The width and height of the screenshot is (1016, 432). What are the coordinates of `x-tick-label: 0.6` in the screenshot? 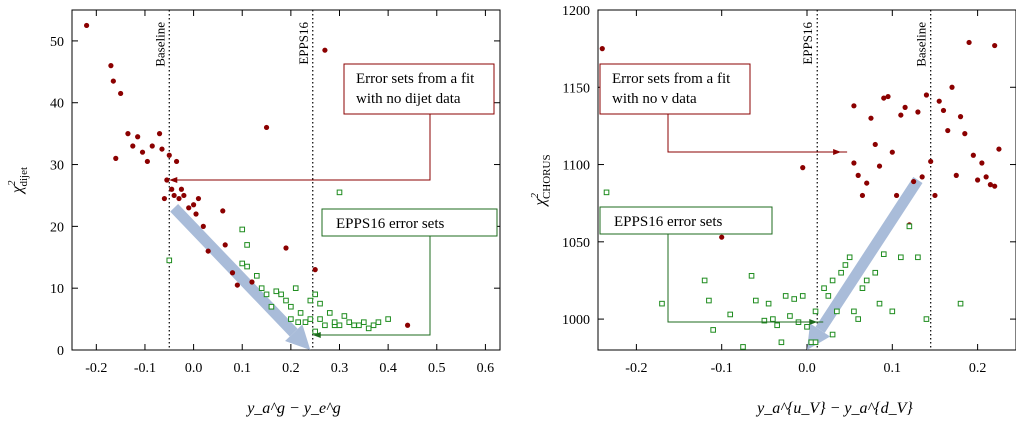 It's located at (486, 368).